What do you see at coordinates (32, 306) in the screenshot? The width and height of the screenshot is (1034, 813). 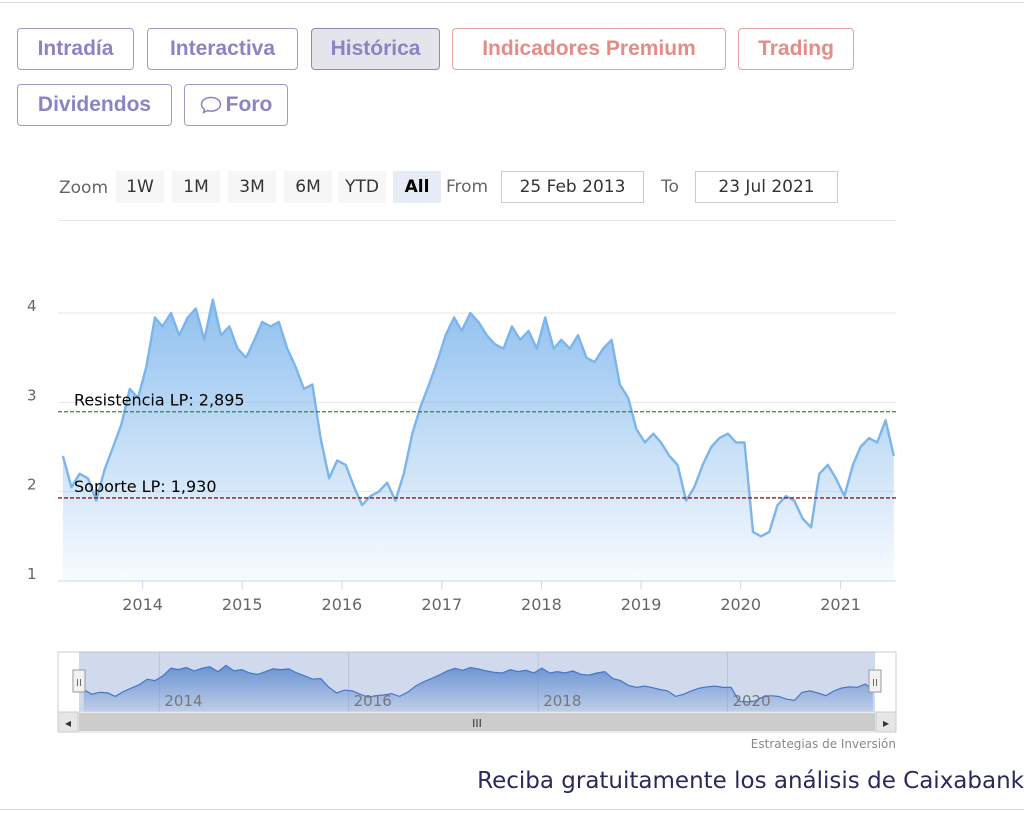 I see `y-tick-label: 4` at bounding box center [32, 306].